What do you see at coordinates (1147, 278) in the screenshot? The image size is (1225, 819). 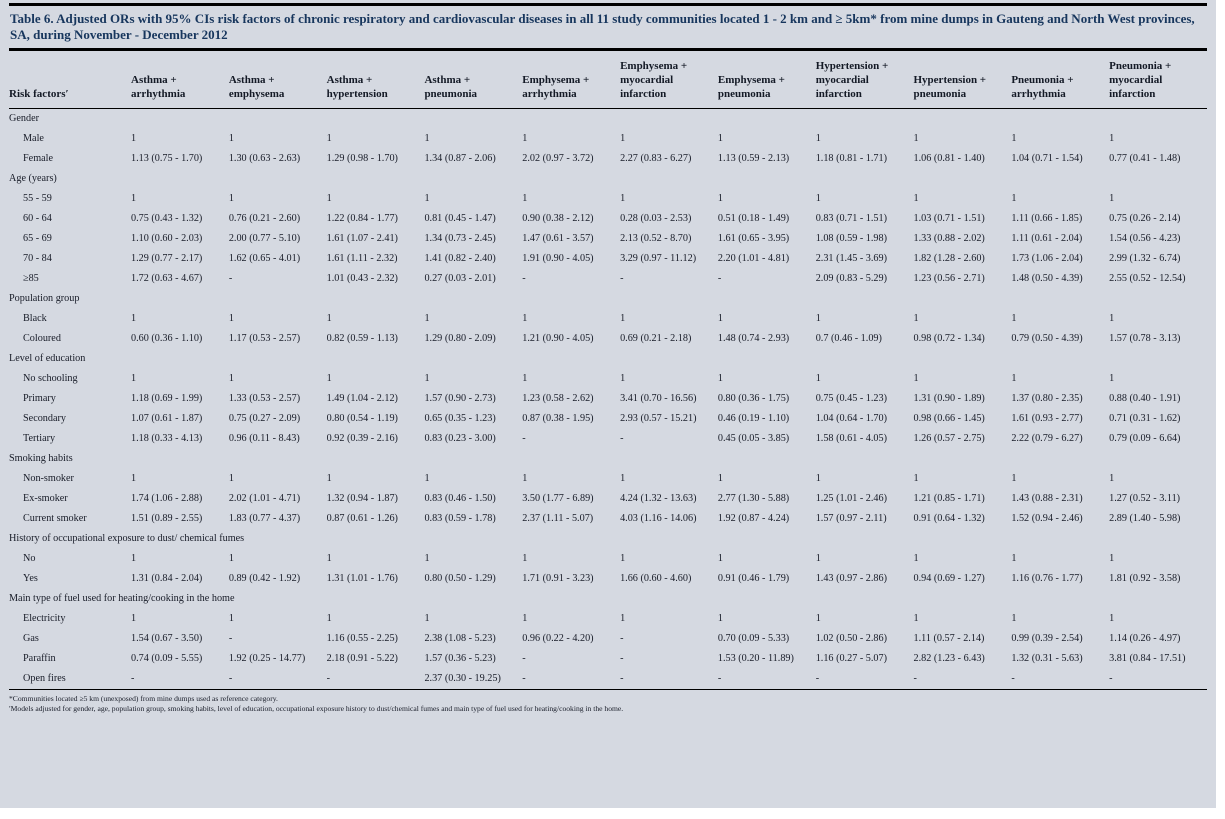 I see `value-cell: 2.55 (0.52 - 12.54)` at bounding box center [1147, 278].